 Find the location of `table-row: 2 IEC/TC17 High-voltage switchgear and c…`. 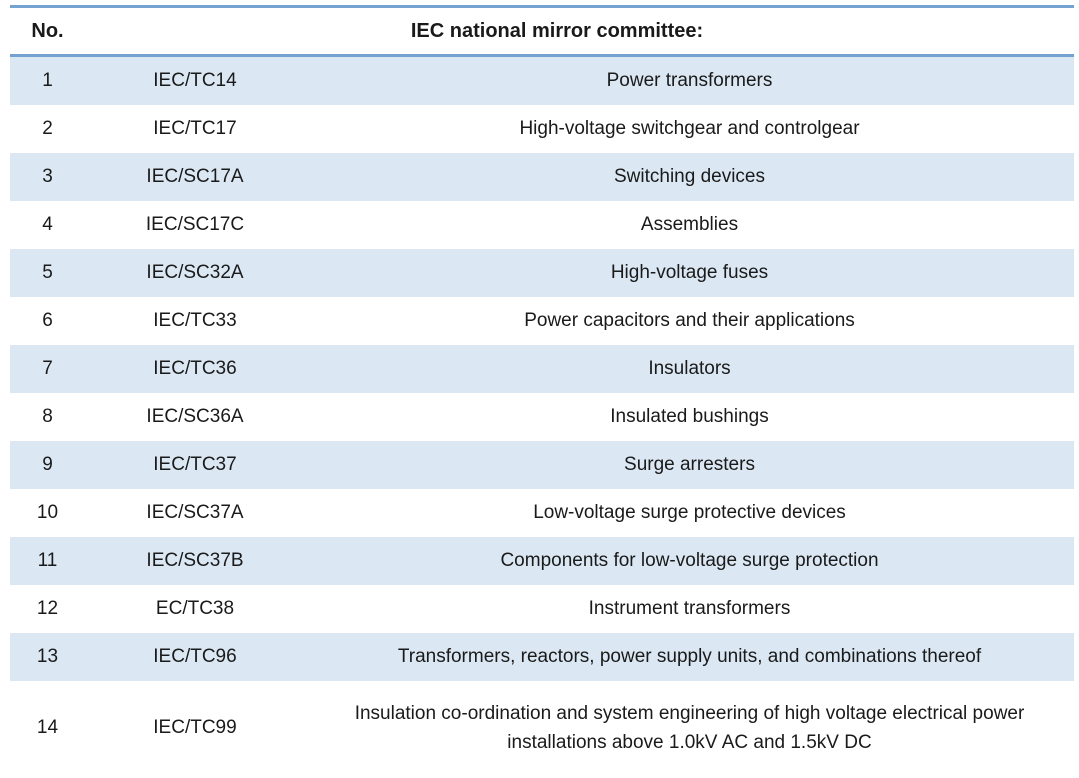

table-row: 2 IEC/TC17 High-voltage switchgear and c… is located at coordinates (542, 129).